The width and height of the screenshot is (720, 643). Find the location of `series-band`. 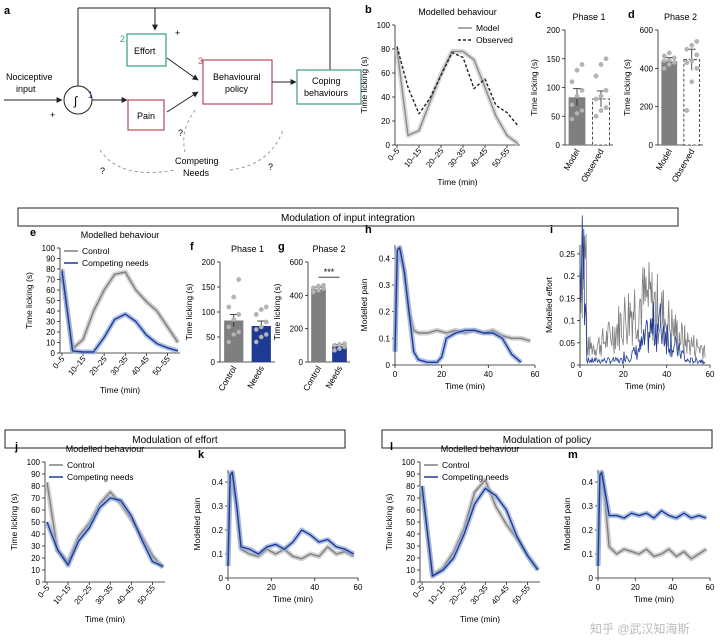

series-band is located at coordinates (480, 532).